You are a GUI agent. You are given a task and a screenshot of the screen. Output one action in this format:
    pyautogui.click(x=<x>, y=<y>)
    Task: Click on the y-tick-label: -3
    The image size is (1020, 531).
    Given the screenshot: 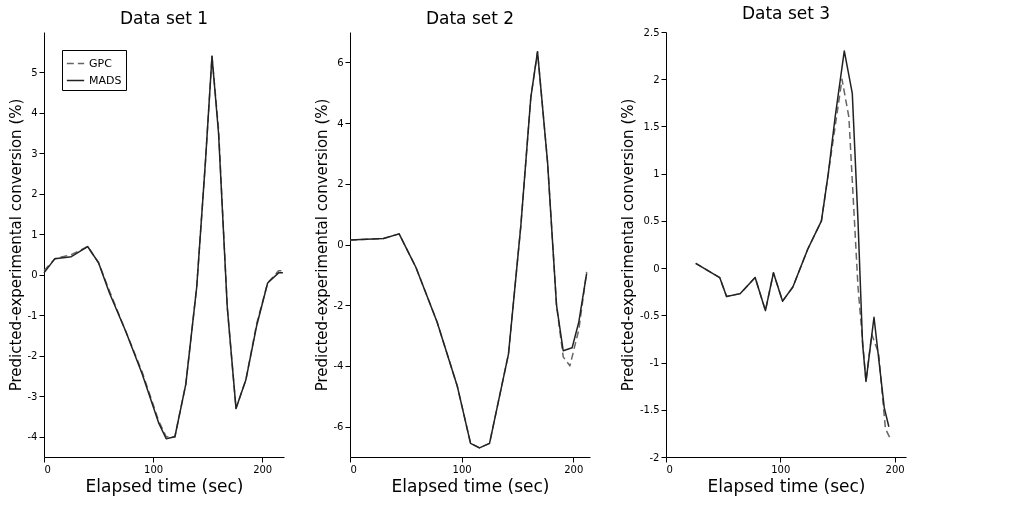 What is the action you would take?
    pyautogui.click(x=32, y=396)
    